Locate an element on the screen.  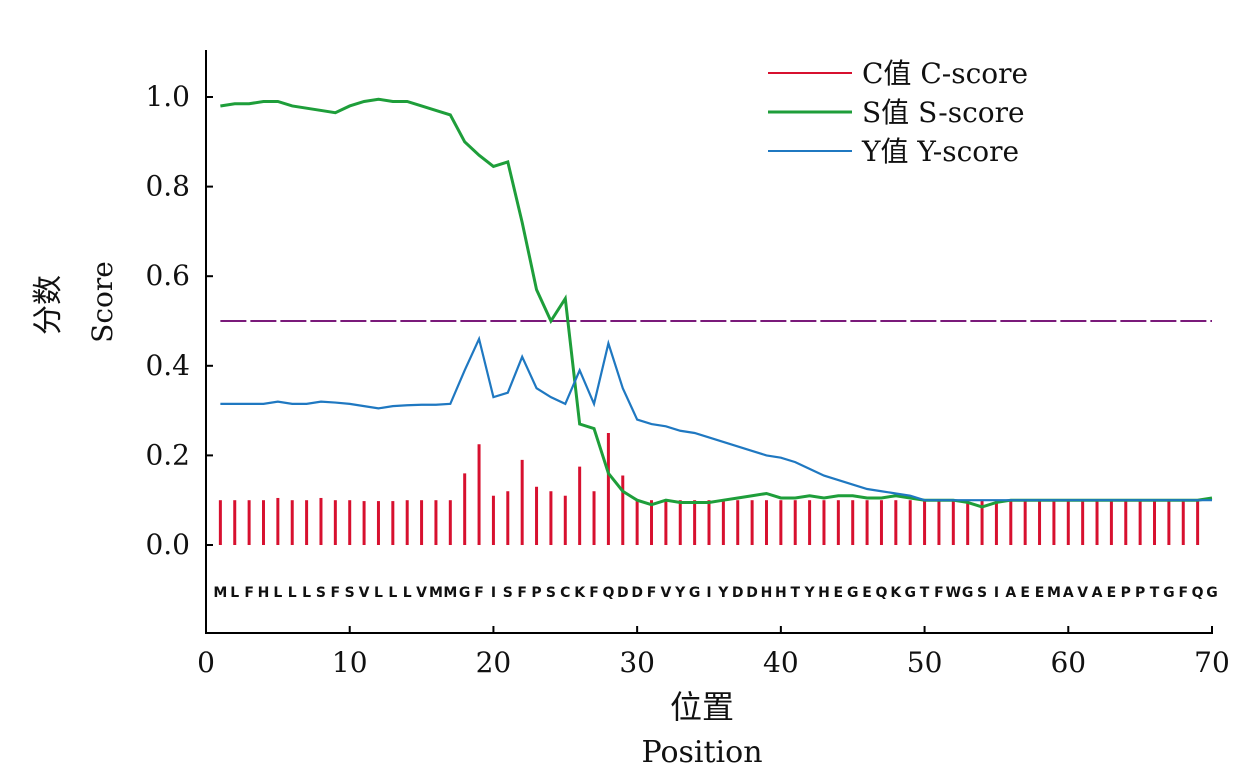
y-axis-label-cn: 分数 is located at coordinates (48, 305).